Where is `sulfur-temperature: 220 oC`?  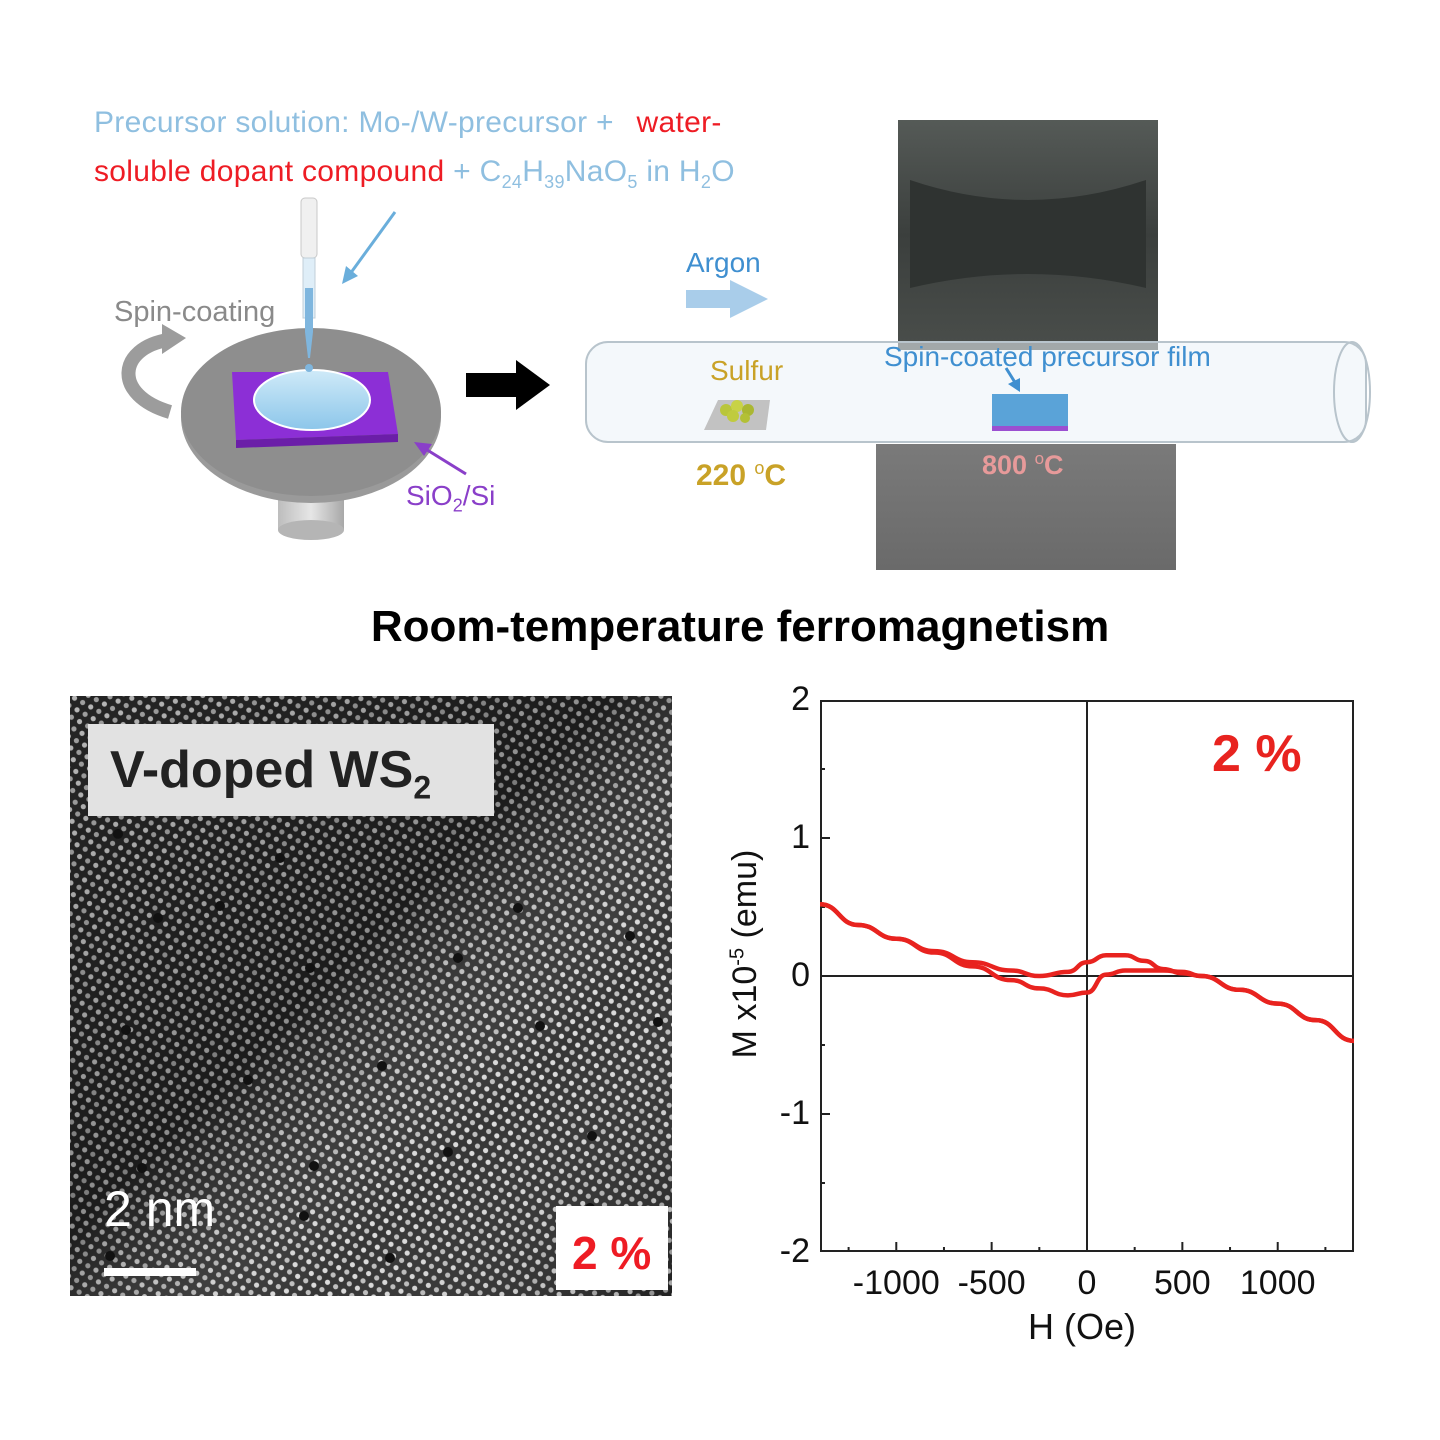
sulfur-temperature: 220 oC is located at coordinates (741, 475).